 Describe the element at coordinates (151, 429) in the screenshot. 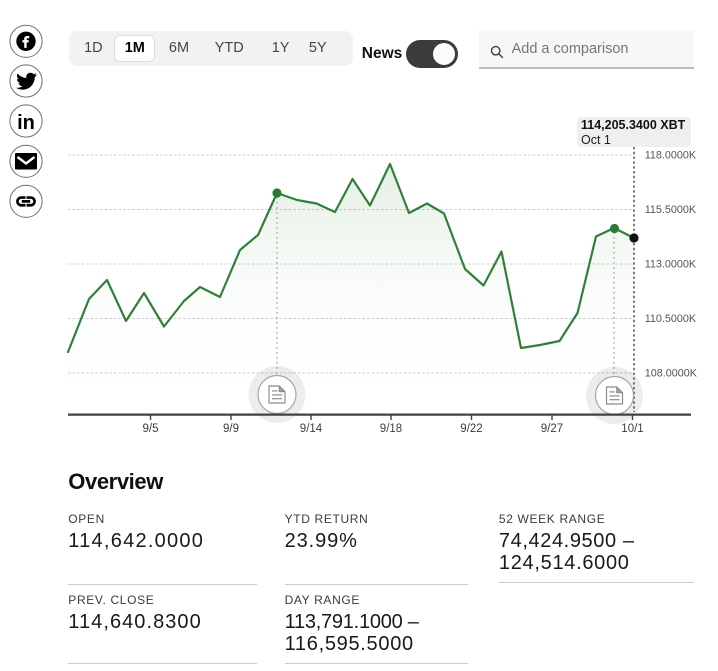

I see `svg-text: 9/5` at that location.